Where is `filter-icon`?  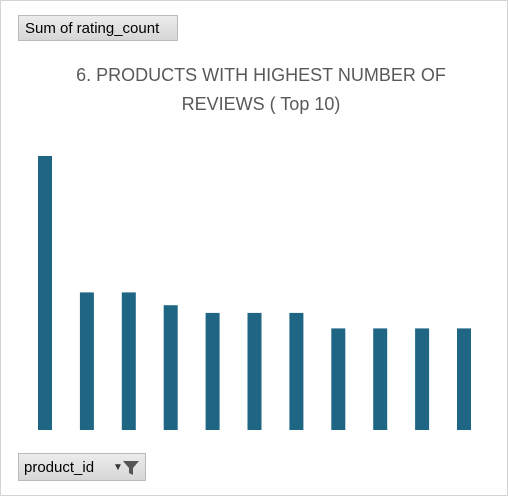
filter-icon is located at coordinates (131, 468).